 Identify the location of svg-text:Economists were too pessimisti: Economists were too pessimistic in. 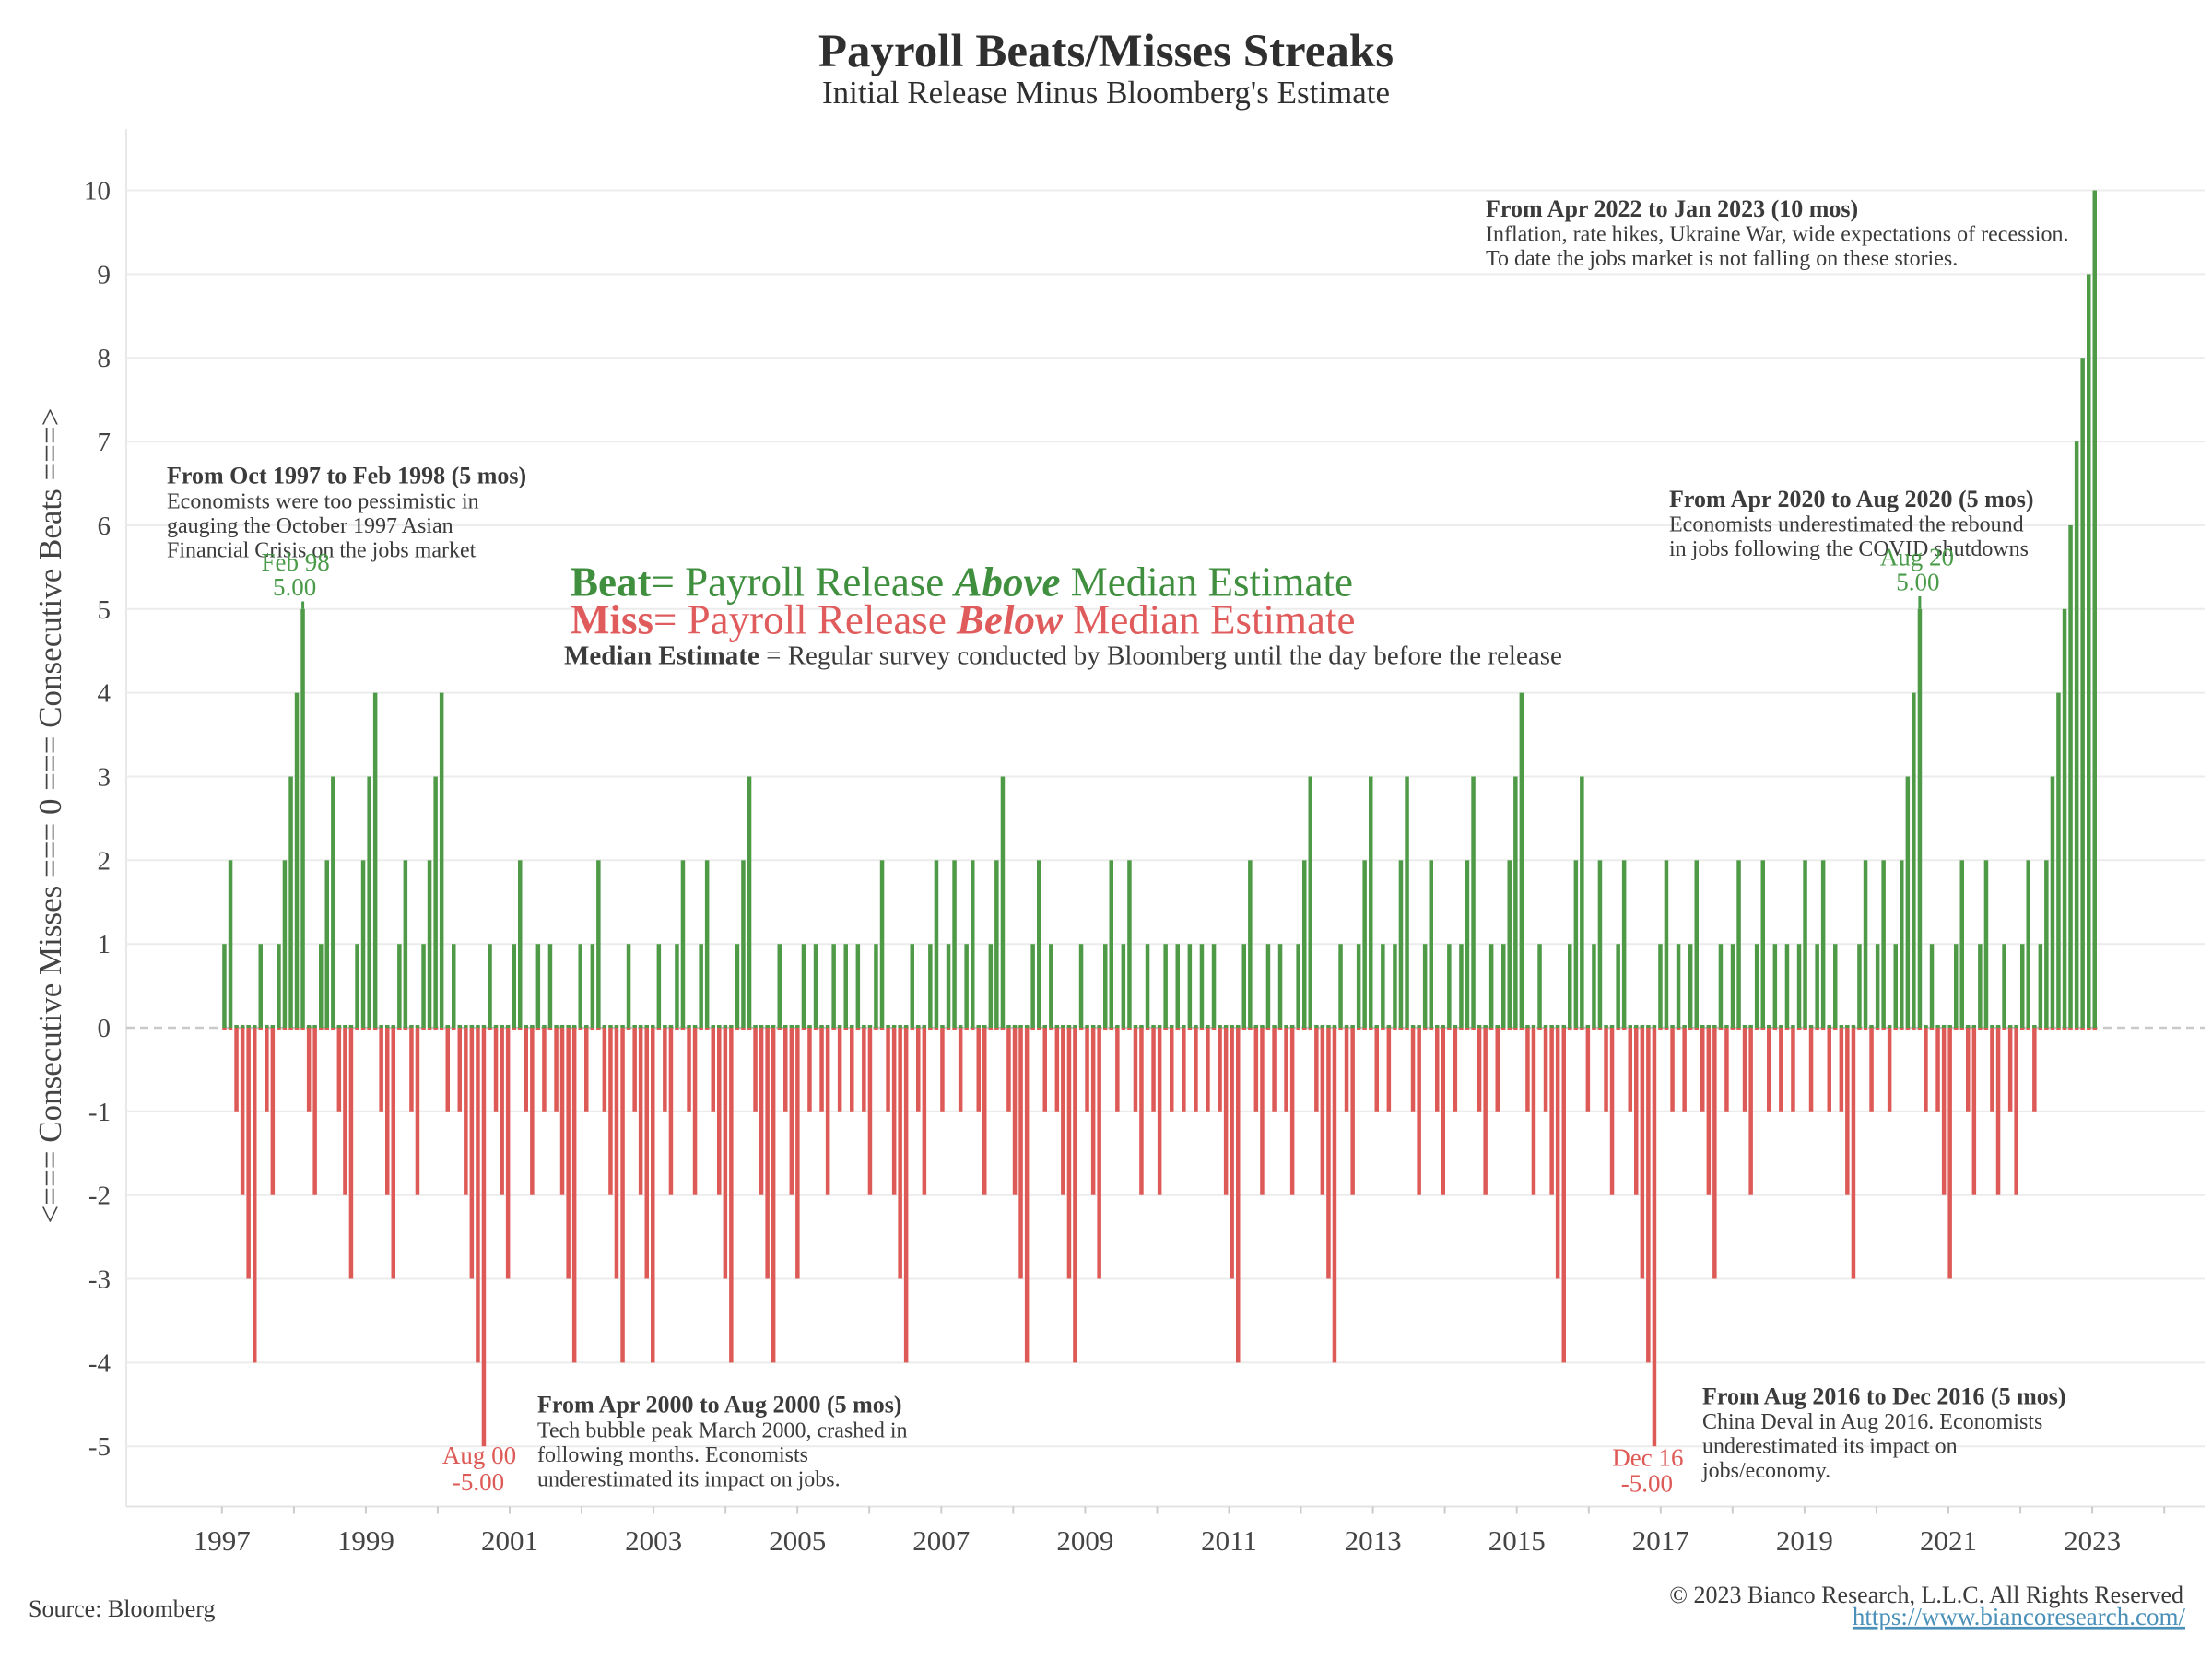
(323, 501).